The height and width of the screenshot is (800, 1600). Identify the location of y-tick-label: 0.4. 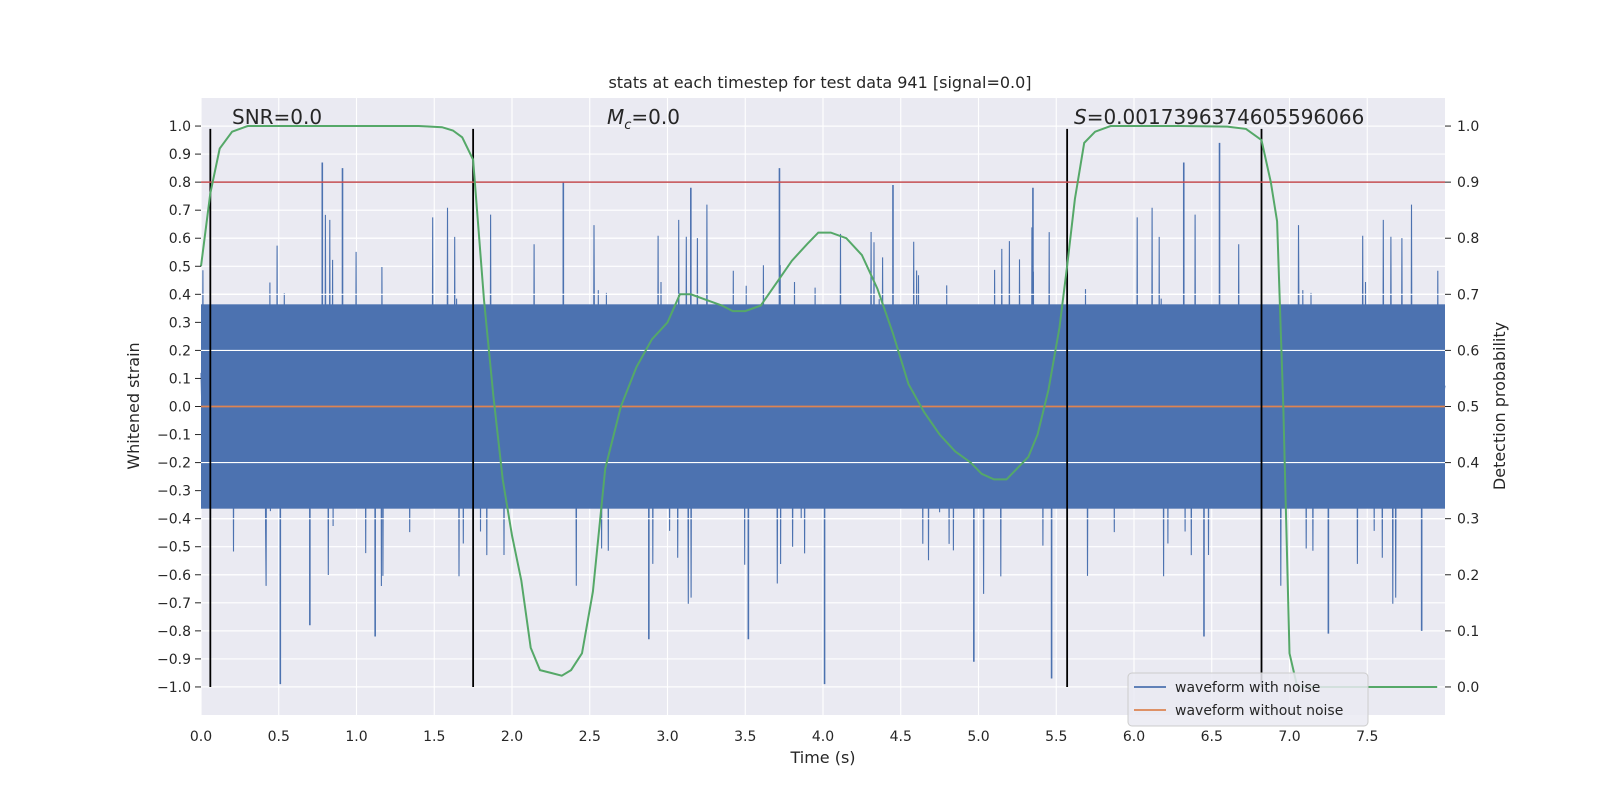
(180, 295).